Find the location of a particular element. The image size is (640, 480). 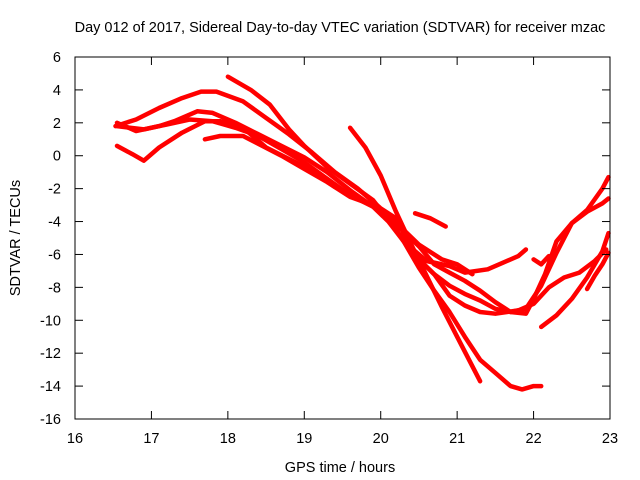

y-tick-label: 4 is located at coordinates (57, 91).